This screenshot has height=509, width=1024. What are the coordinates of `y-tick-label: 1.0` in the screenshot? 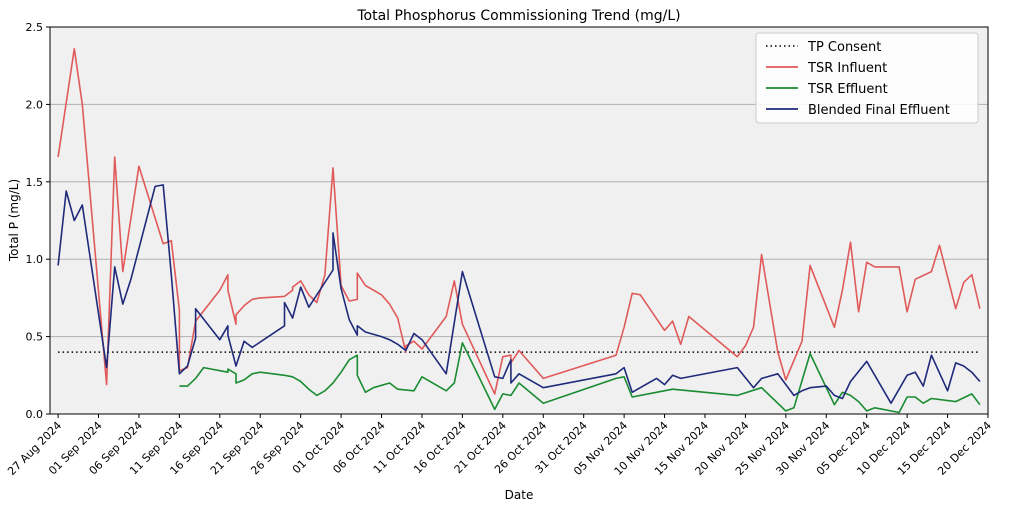 It's located at (35, 259).